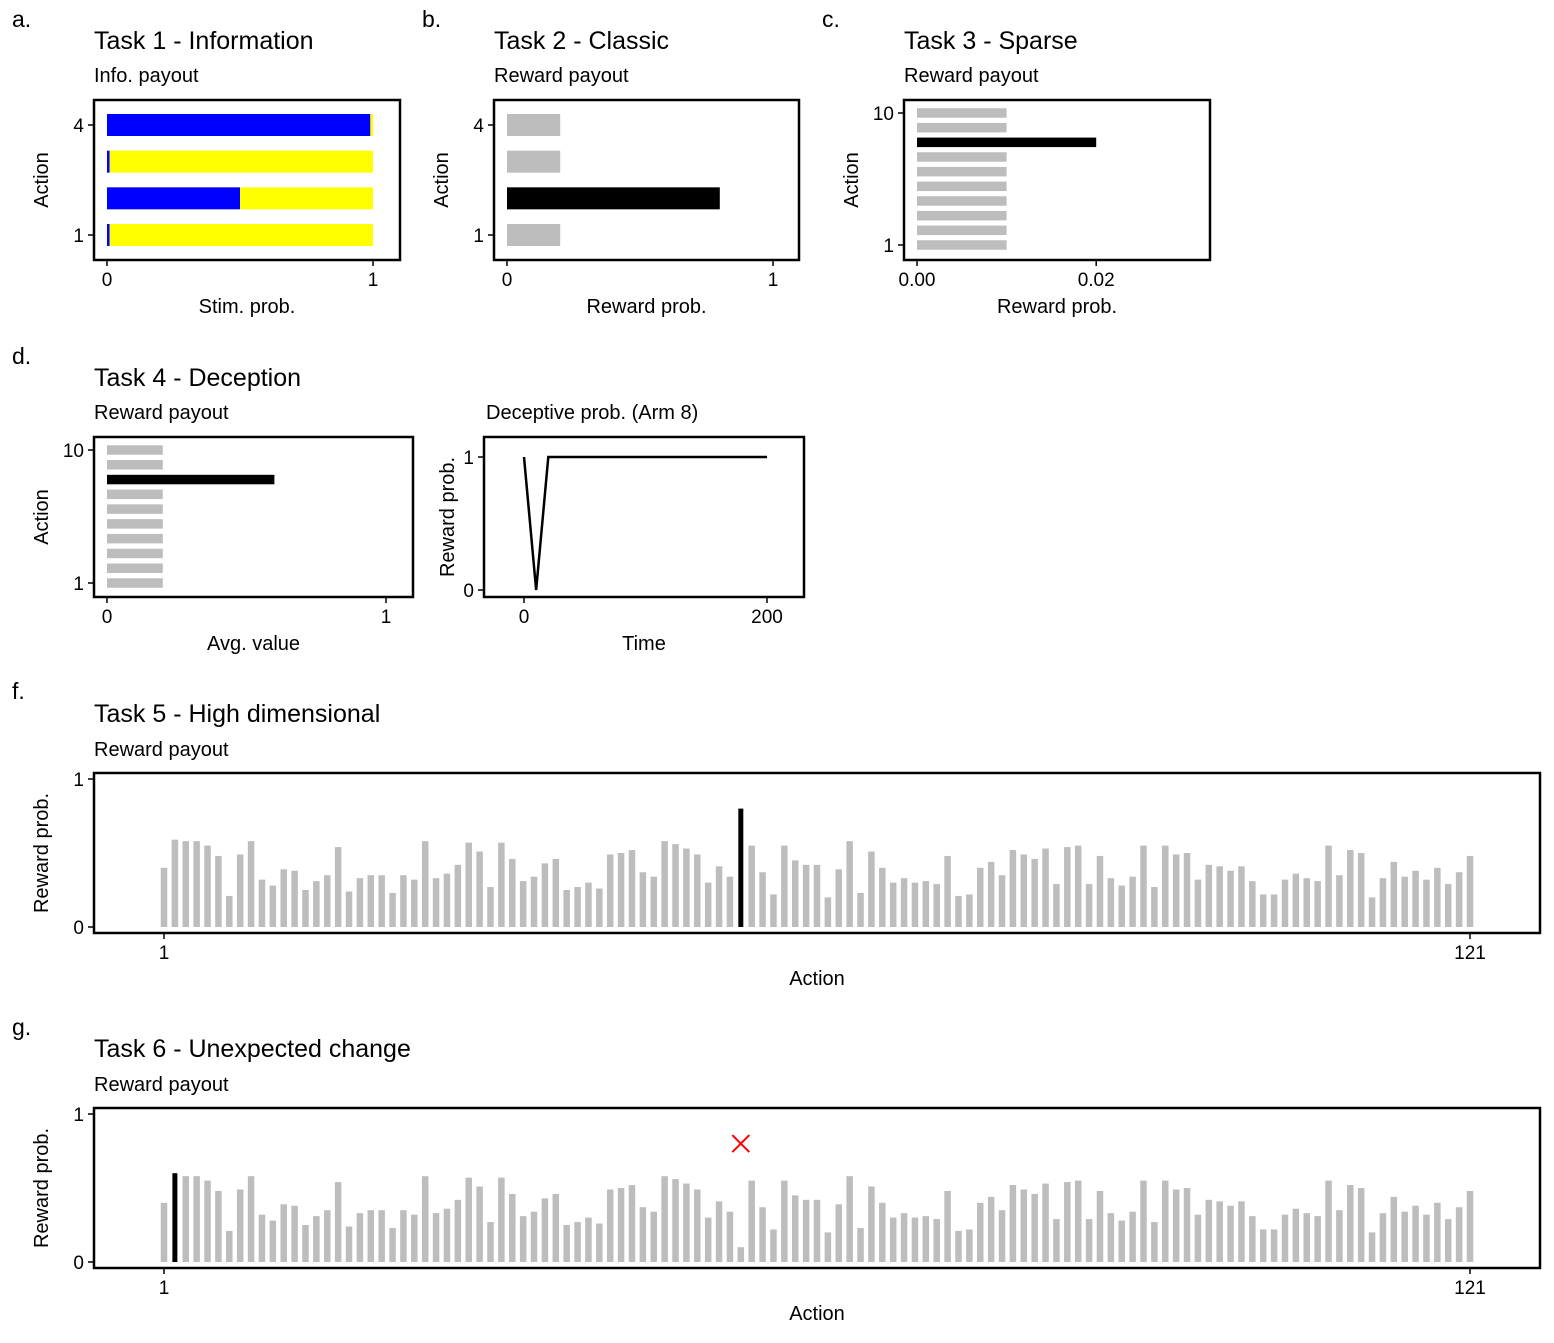 This screenshot has height=1343, width=1554. What do you see at coordinates (78, 236) in the screenshot?
I see `task1-y-tick-label: 1` at bounding box center [78, 236].